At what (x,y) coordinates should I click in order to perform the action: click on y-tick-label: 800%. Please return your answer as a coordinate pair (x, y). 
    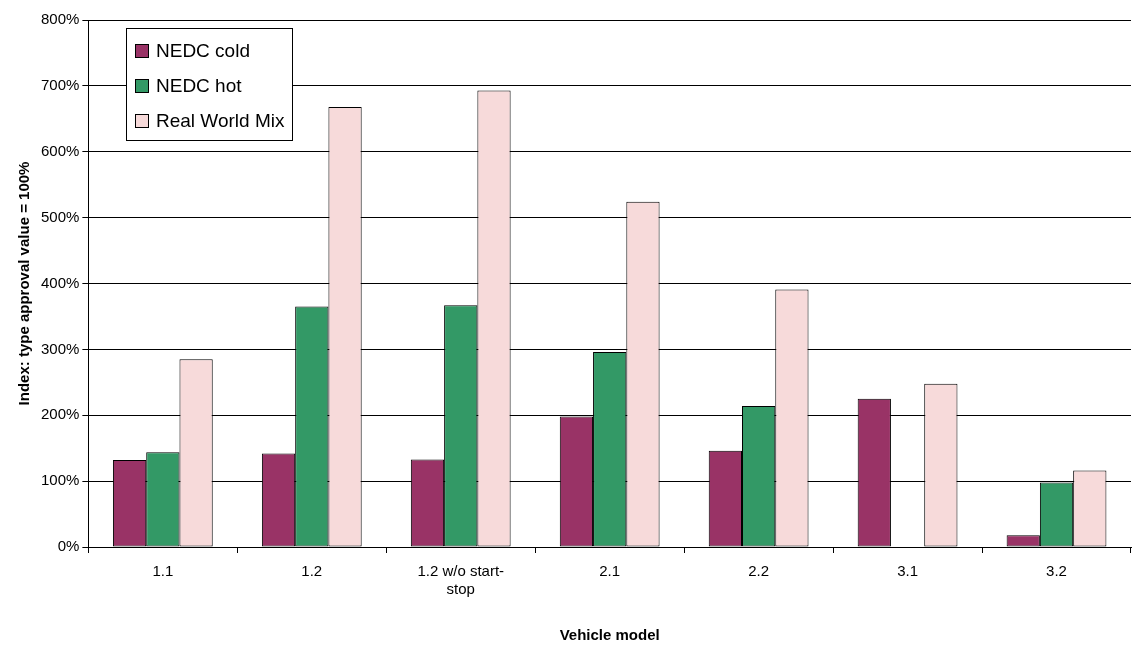
    Looking at the image, I should click on (60, 19).